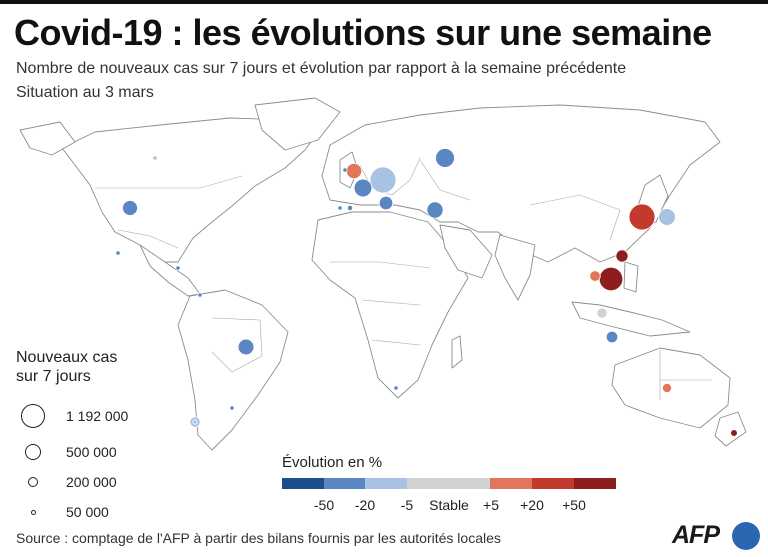 Image resolution: width=768 pixels, height=557 pixels. I want to click on size-legend-item: 200 000, so click(100, 482).